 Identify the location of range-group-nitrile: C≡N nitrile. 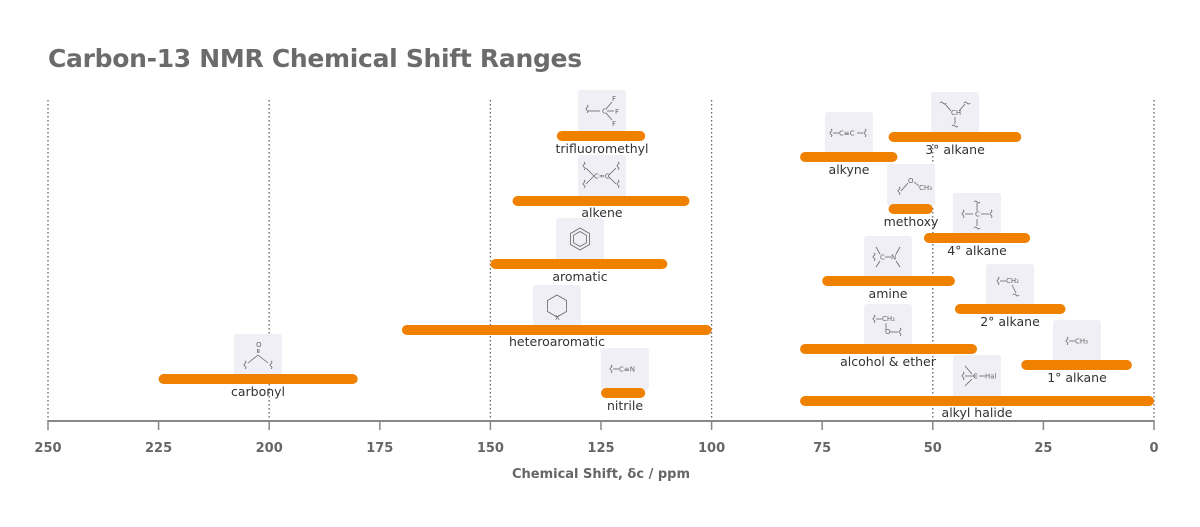
(625, 380).